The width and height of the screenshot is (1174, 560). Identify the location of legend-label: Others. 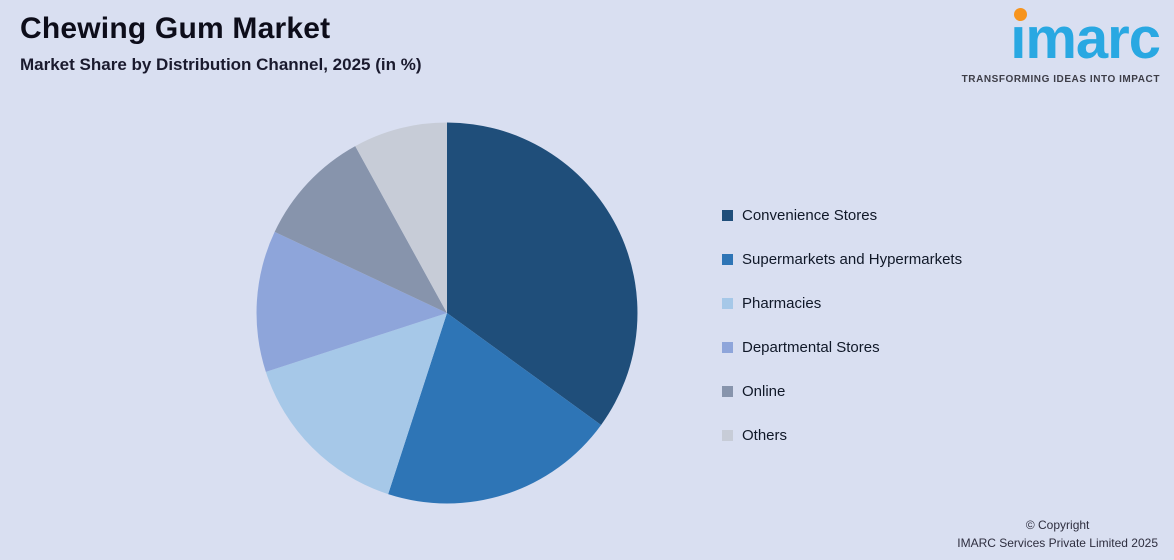
(765, 435).